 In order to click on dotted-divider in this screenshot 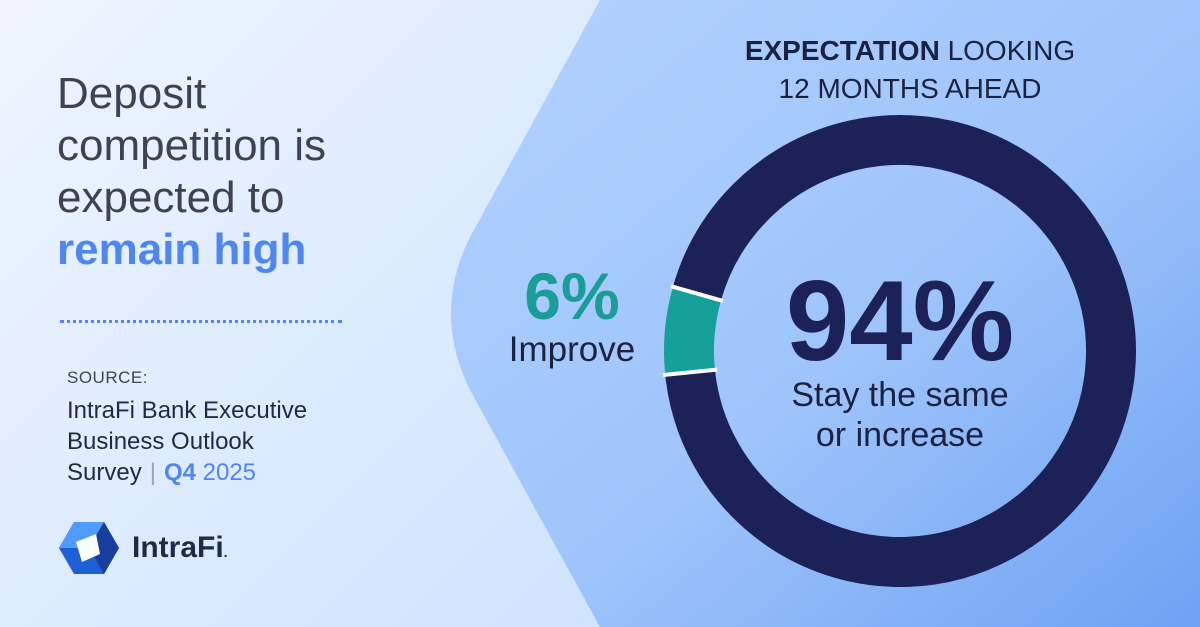, I will do `click(201, 321)`.